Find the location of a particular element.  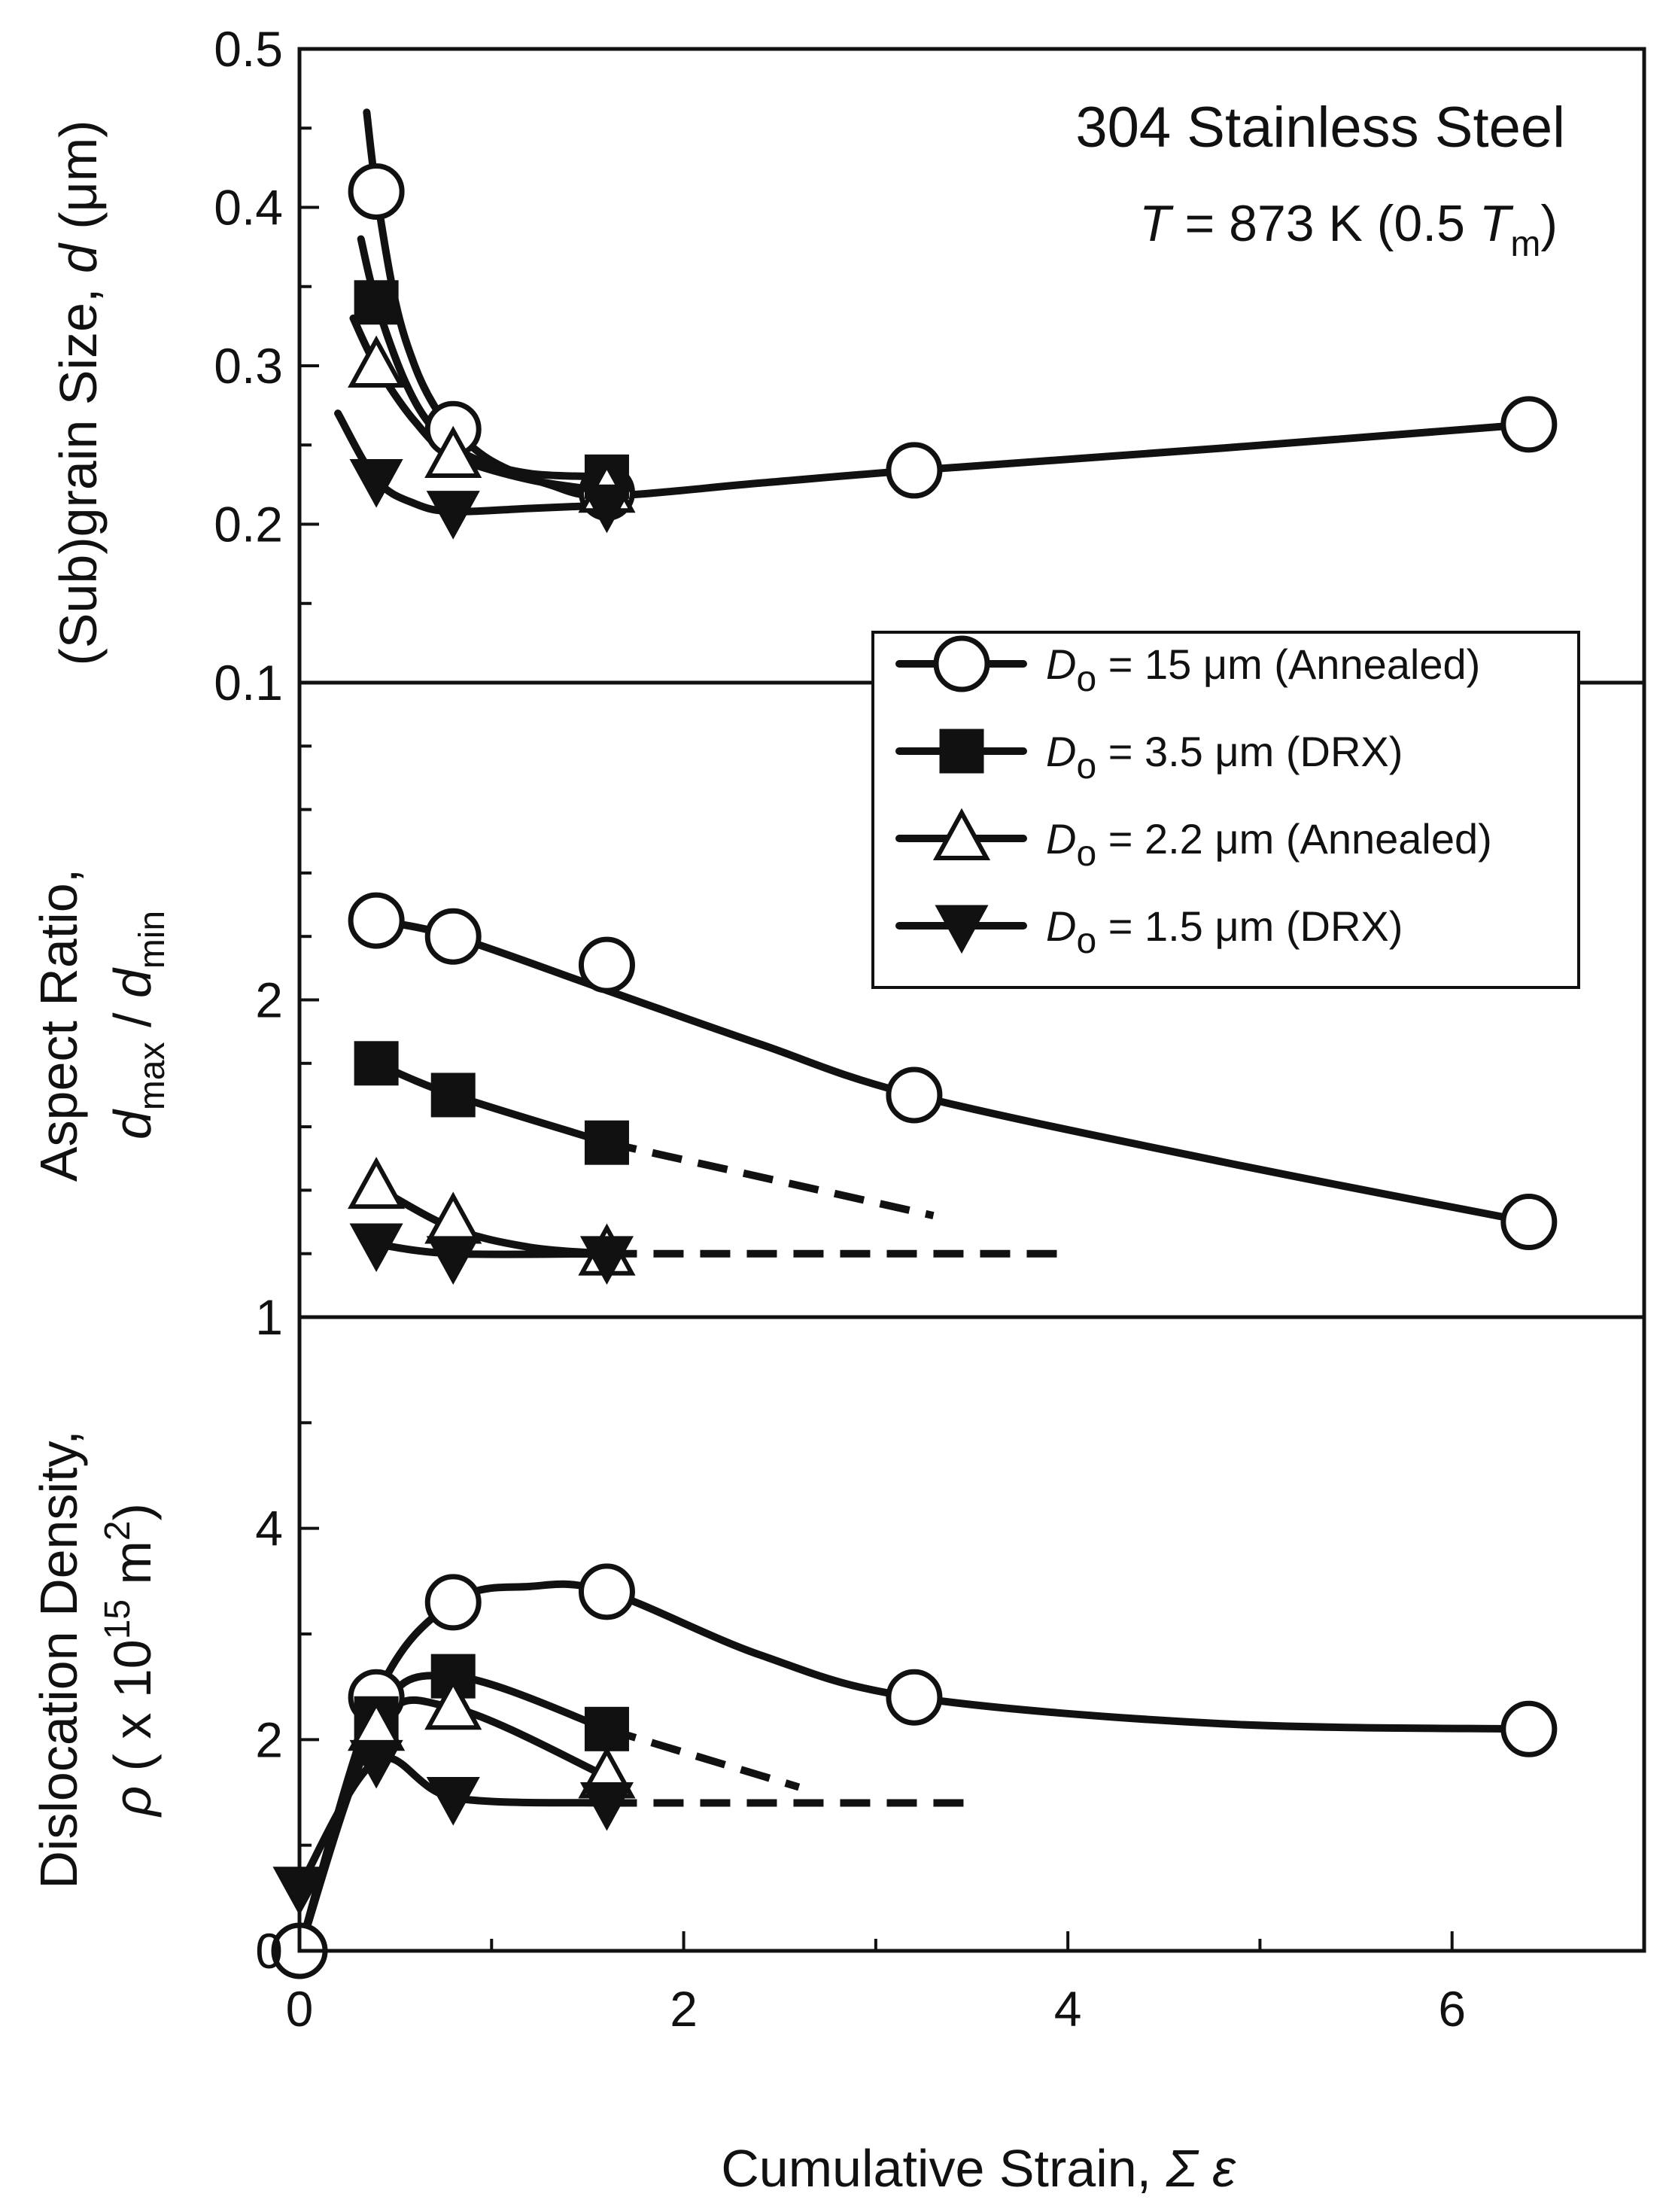

ylabel-dislocation-line2: ρ ( x 1015 m2) is located at coordinates (130, 1660).